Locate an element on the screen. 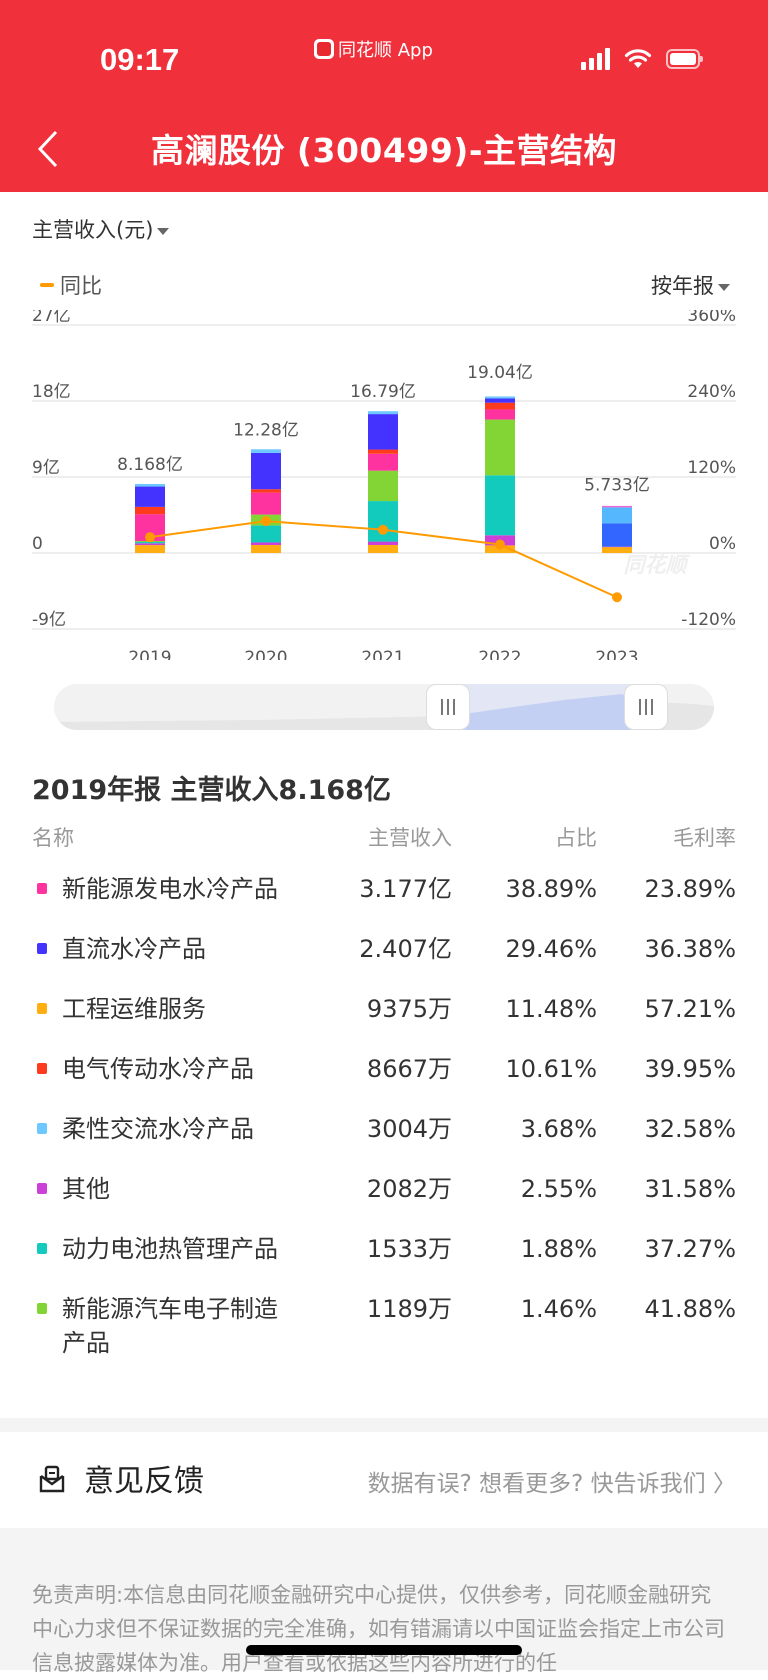 This screenshot has width=768, height=1680. segment-name-label: 直流水冷产品 is located at coordinates (134, 949).